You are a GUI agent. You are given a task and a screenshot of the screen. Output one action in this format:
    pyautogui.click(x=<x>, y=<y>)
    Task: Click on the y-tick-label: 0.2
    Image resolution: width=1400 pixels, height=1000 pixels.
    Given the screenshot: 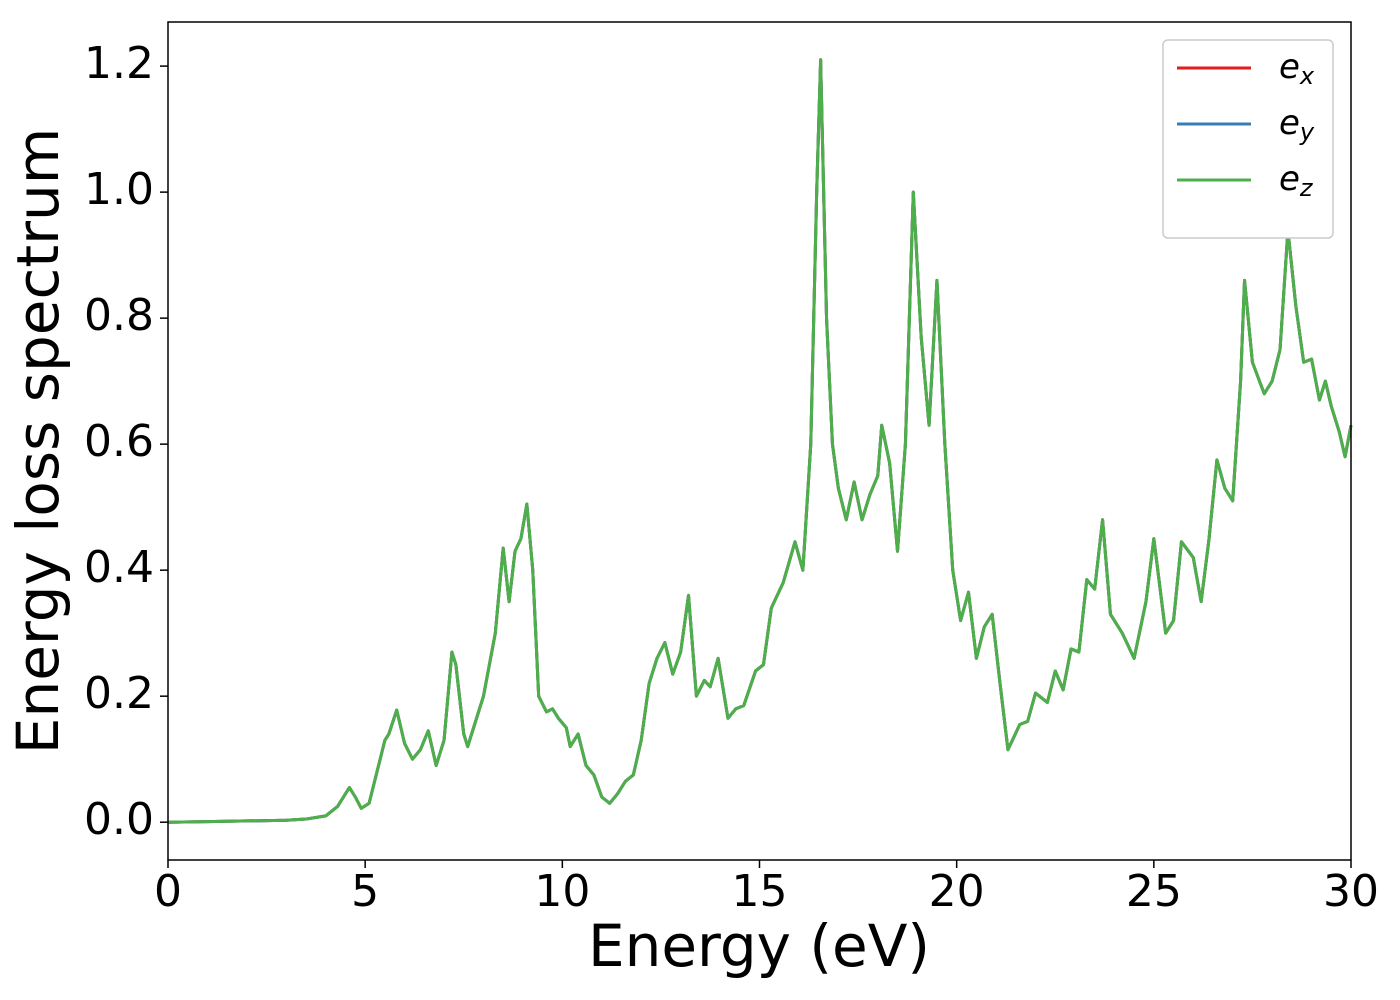 What is the action you would take?
    pyautogui.click(x=119, y=693)
    